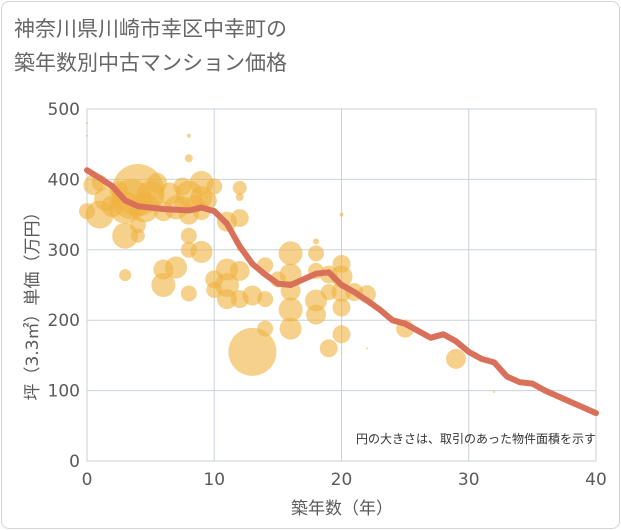  What do you see at coordinates (74, 462) in the screenshot?
I see `y-tick-label-0: 0` at bounding box center [74, 462].